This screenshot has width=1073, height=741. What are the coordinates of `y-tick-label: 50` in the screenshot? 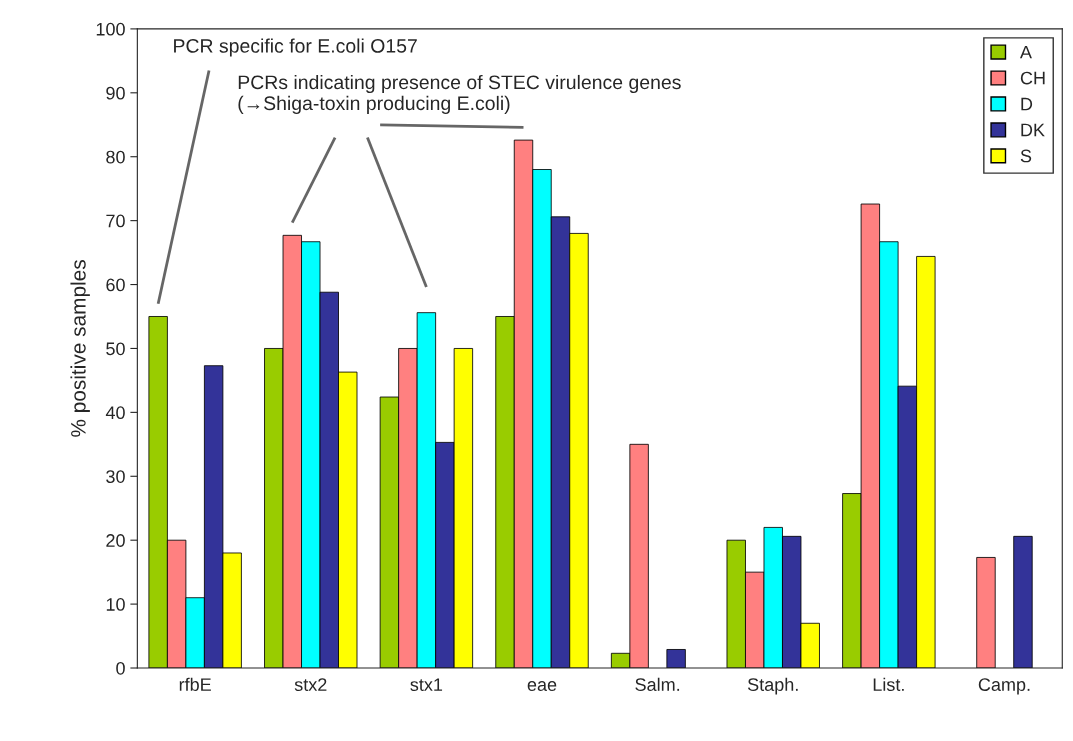 It's located at (115, 349).